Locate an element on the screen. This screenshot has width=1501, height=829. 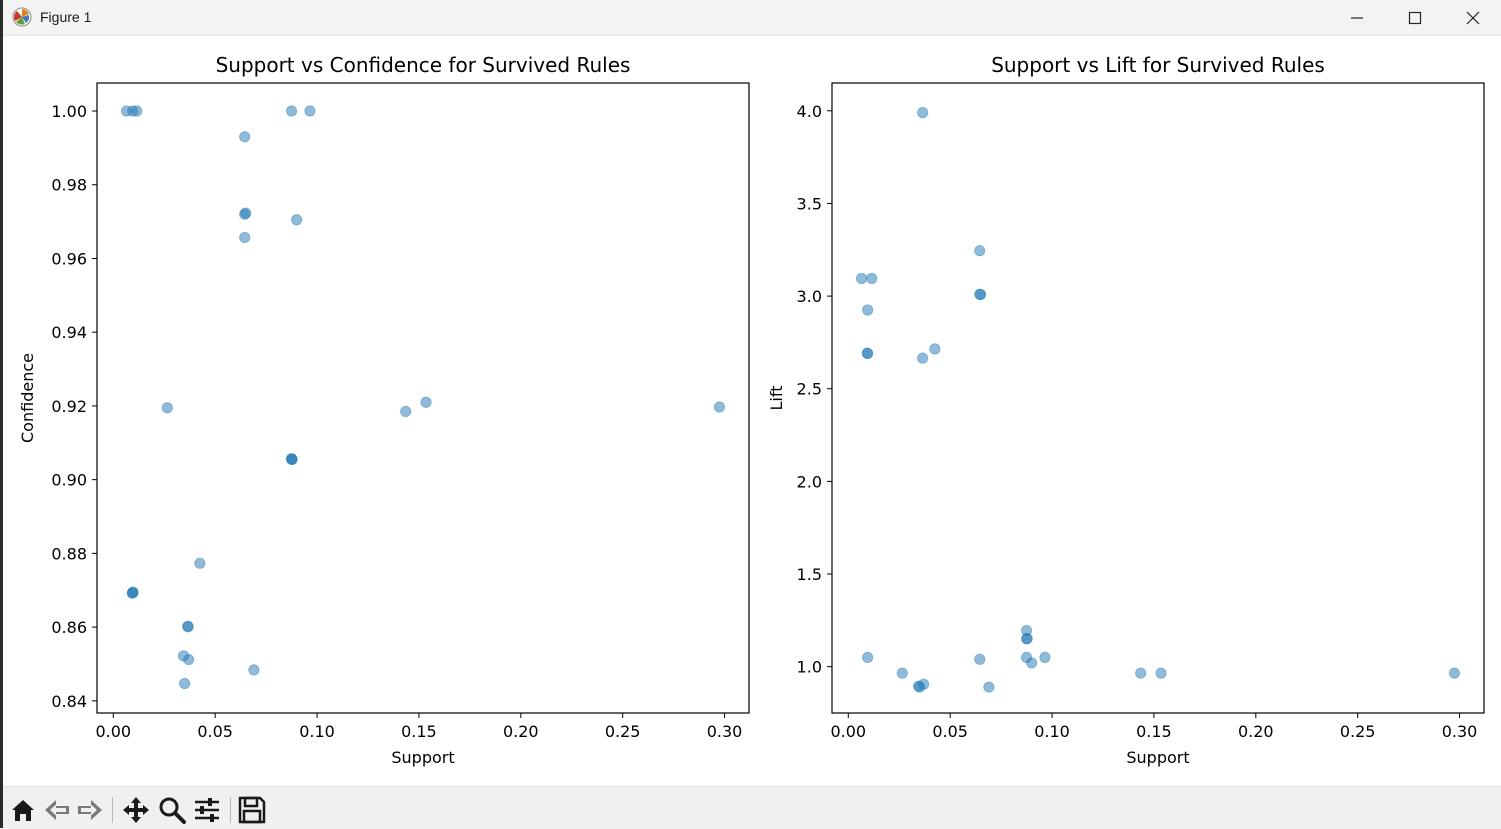
y-tick-label: 2.5 is located at coordinates (809, 389).